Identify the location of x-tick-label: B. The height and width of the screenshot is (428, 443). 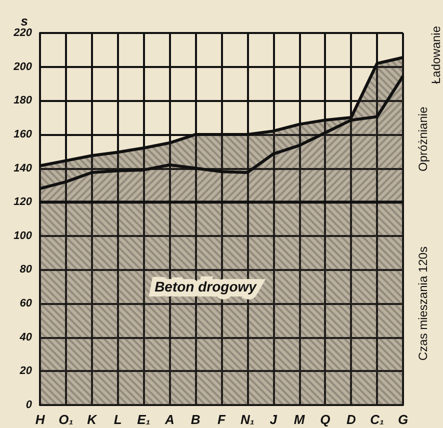
(195, 419).